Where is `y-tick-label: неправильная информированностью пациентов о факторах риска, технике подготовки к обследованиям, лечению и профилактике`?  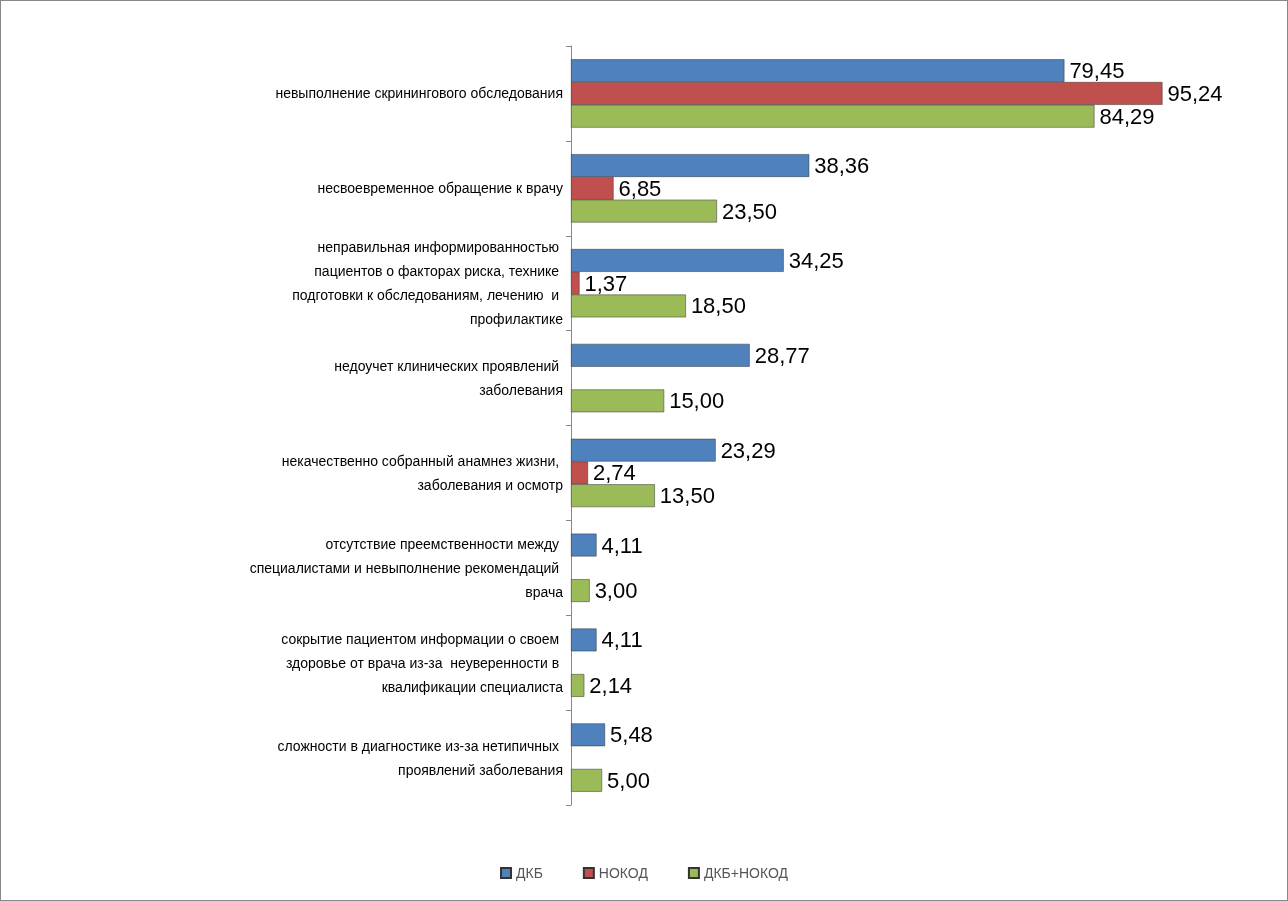 y-tick-label: неправильная информированностью пациентов о факторах риска, технике подготовки к обследованиям, лечению и профилактике is located at coordinates (428, 283).